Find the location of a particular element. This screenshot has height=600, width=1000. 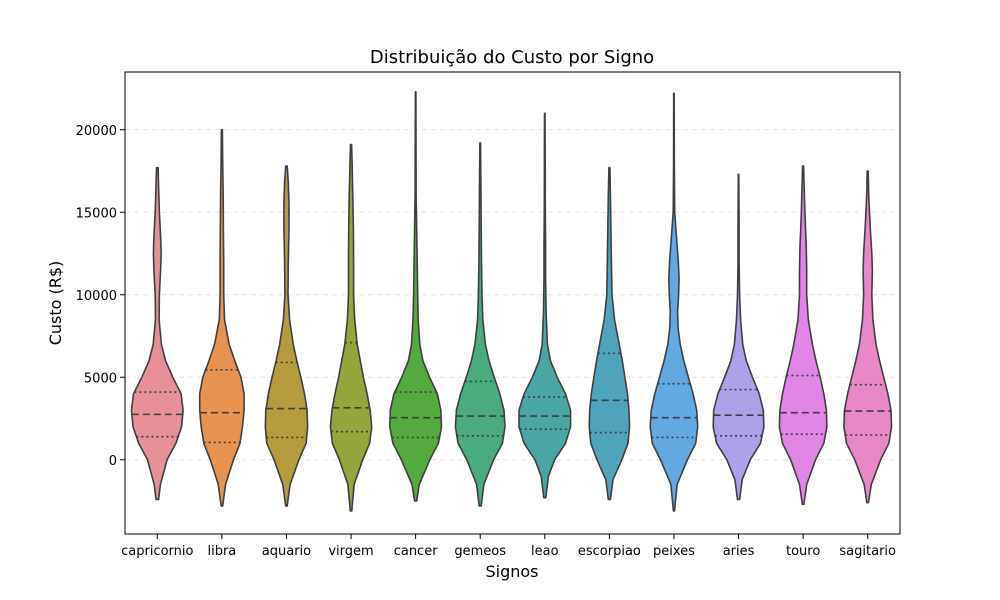

violin-libra is located at coordinates (221, 317).